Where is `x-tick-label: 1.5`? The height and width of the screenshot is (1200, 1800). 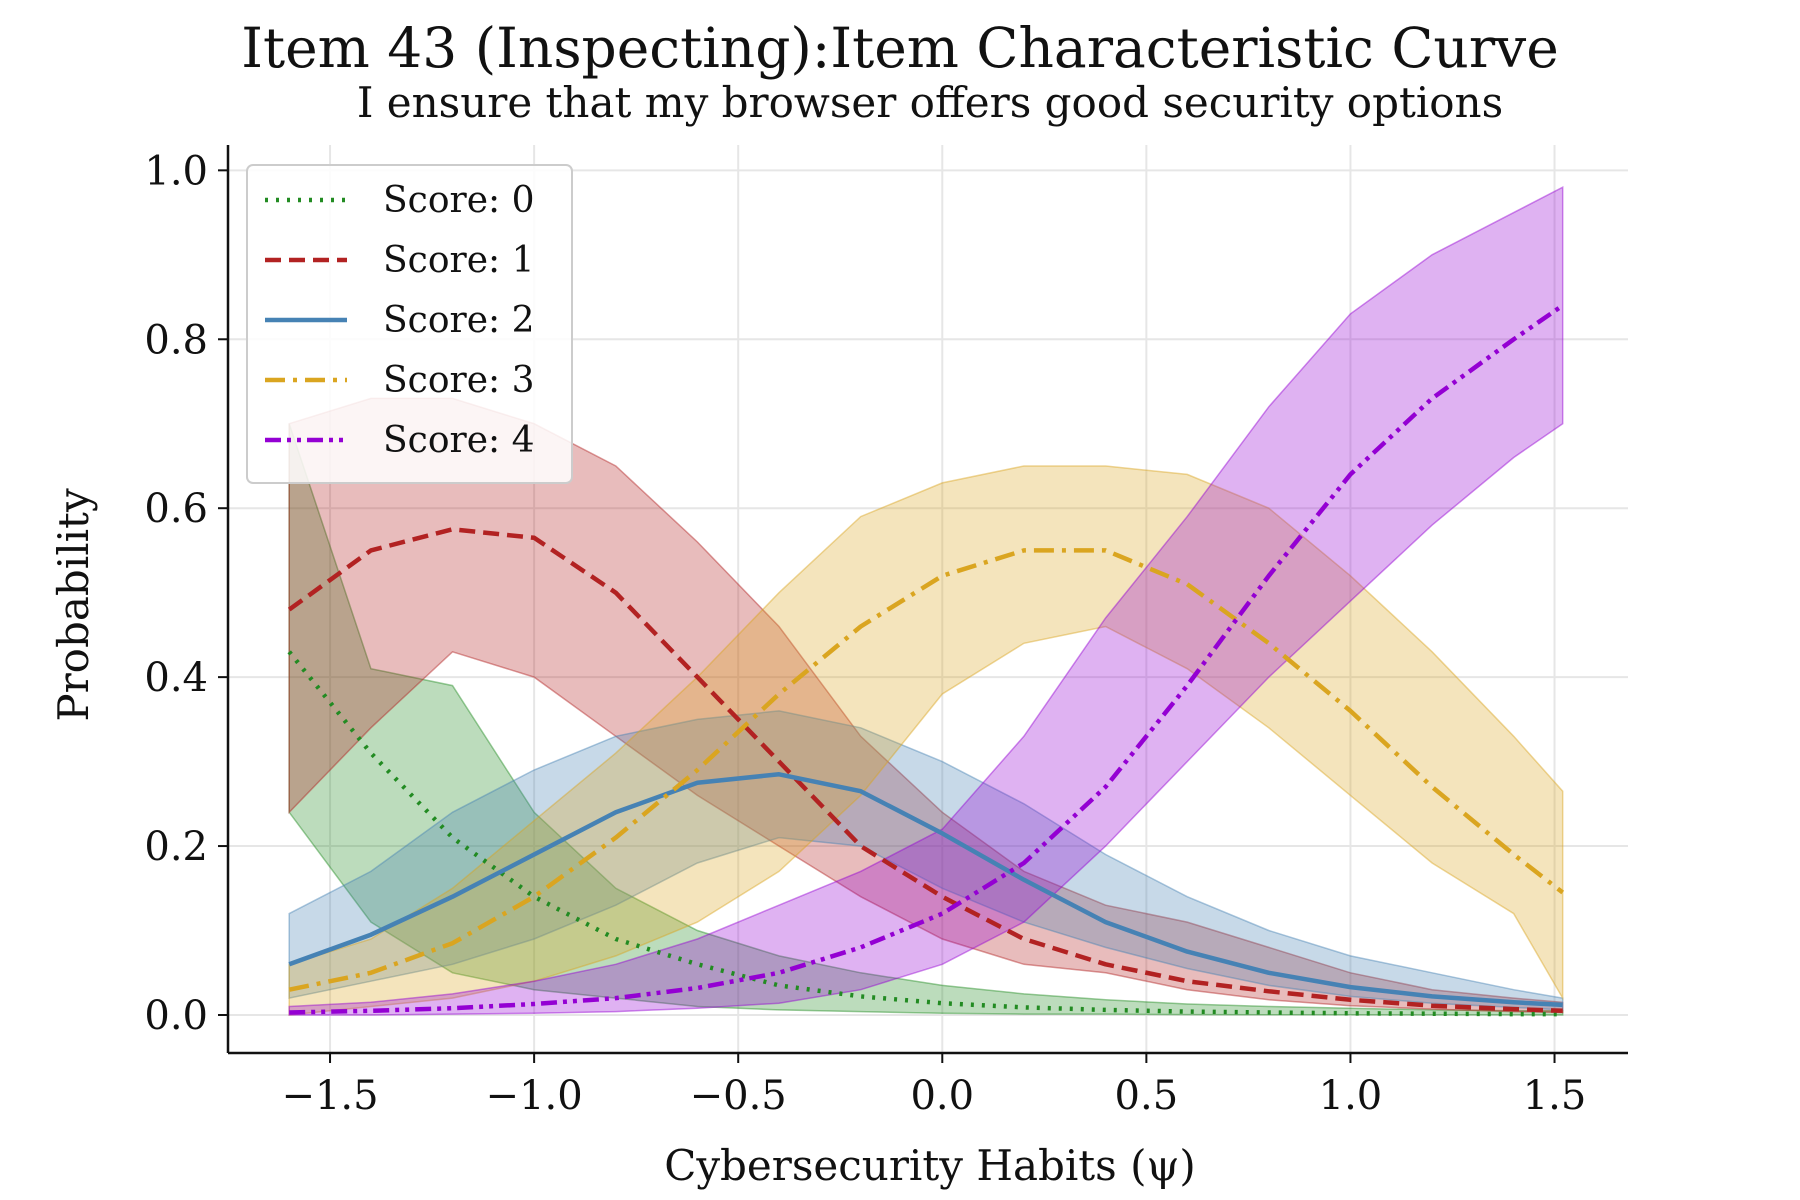 x-tick-label: 1.5 is located at coordinates (1555, 1096).